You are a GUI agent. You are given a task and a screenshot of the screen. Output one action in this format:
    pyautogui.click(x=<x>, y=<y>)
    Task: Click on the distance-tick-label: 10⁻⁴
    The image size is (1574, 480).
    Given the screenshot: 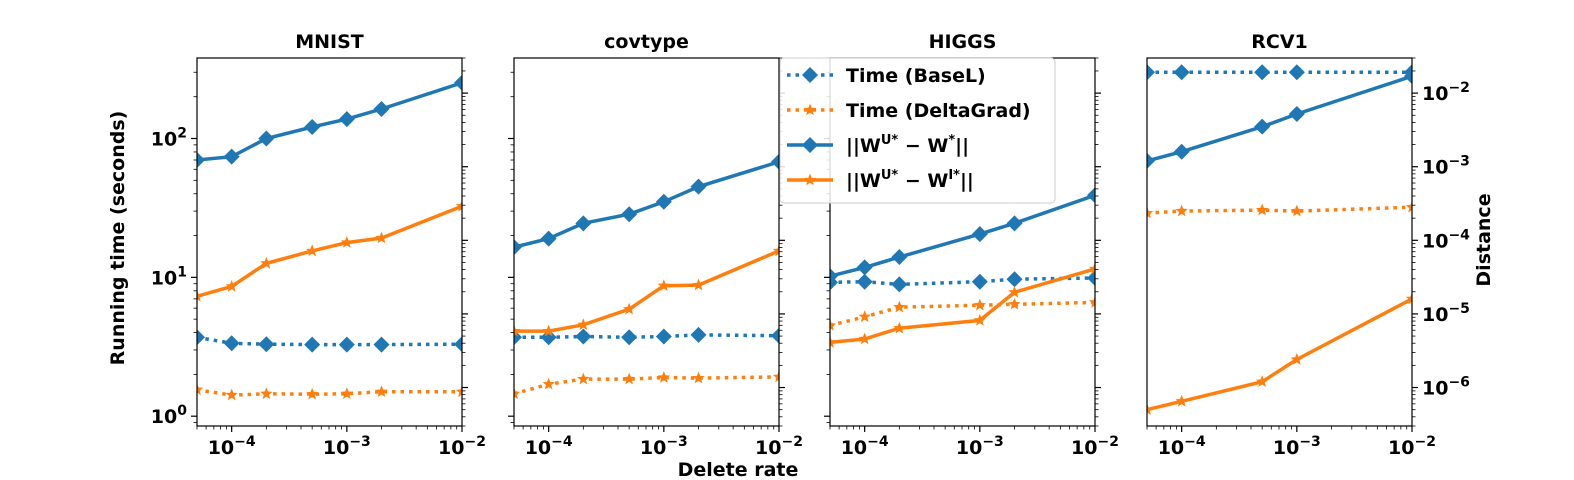 What is the action you would take?
    pyautogui.click(x=1446, y=239)
    